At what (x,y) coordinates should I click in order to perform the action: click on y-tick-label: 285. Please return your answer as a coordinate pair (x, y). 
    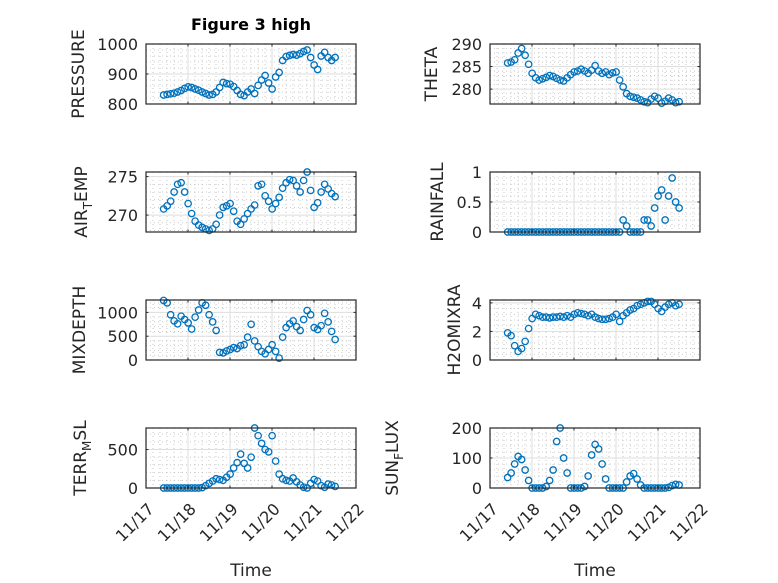
    Looking at the image, I should click on (466, 67).